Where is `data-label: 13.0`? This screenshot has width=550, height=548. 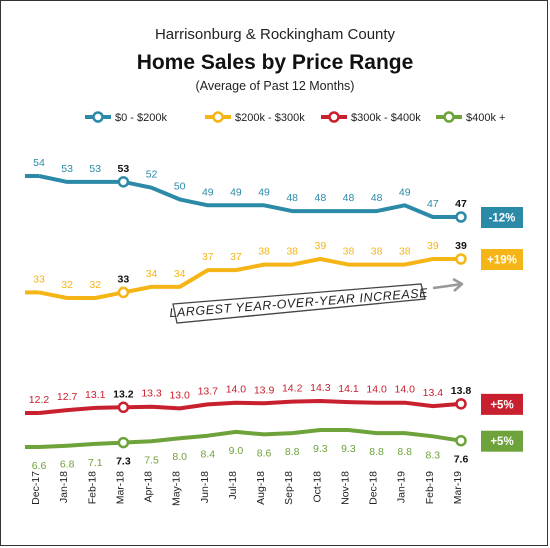
data-label: 13.0 is located at coordinates (179, 395).